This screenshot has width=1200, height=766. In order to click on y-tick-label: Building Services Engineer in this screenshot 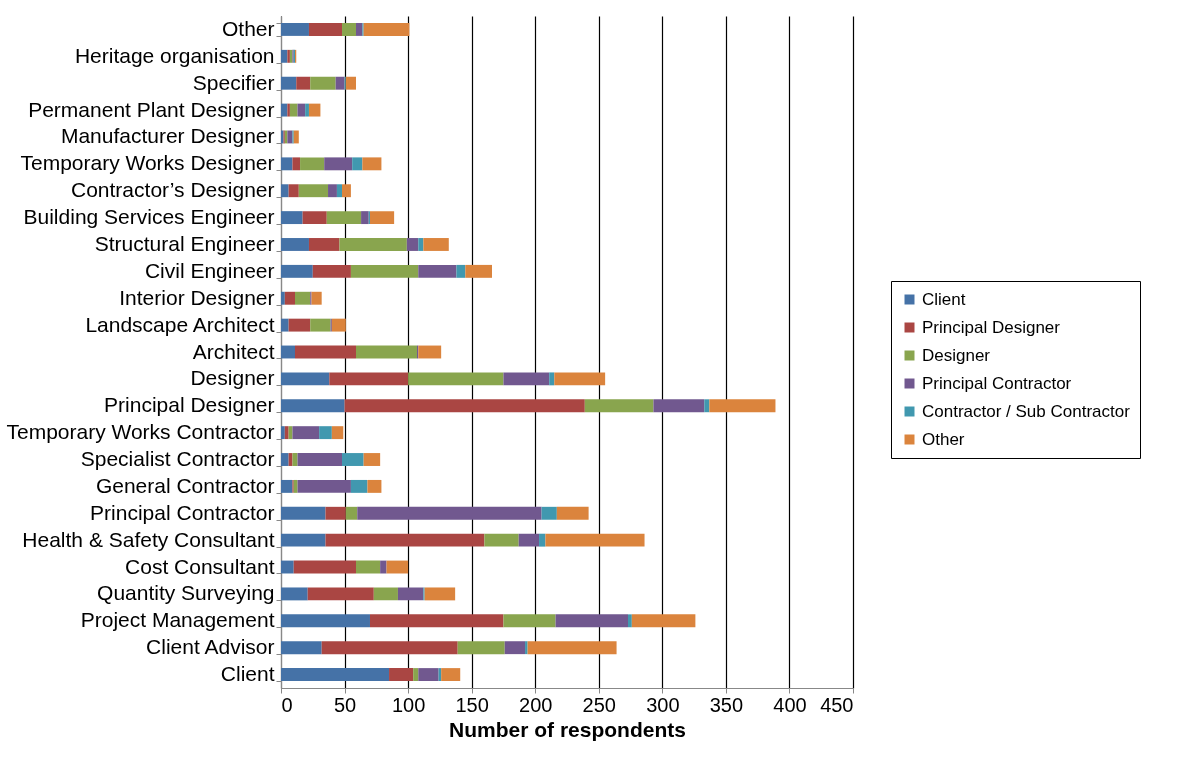, I will do `click(149, 217)`.